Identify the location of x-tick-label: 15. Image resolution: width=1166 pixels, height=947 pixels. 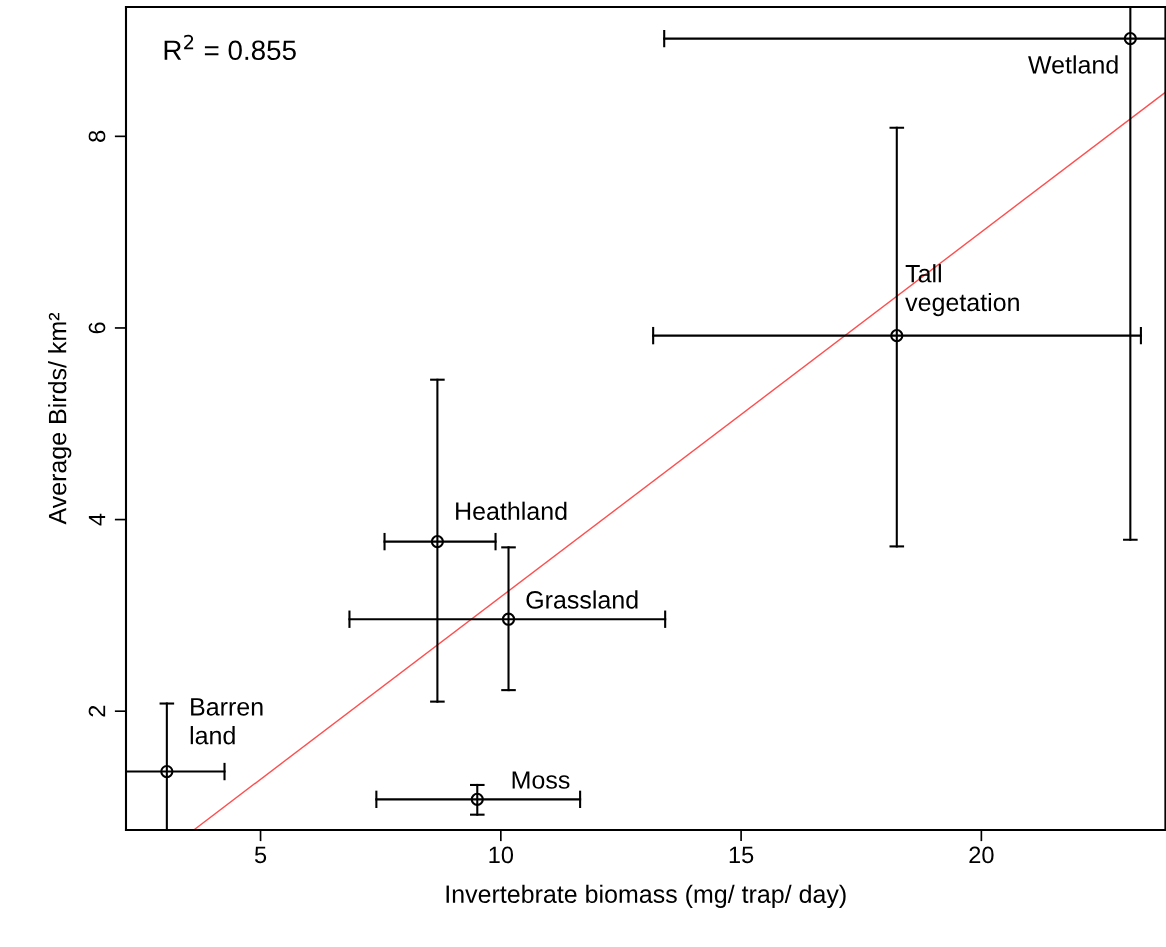
(741, 855).